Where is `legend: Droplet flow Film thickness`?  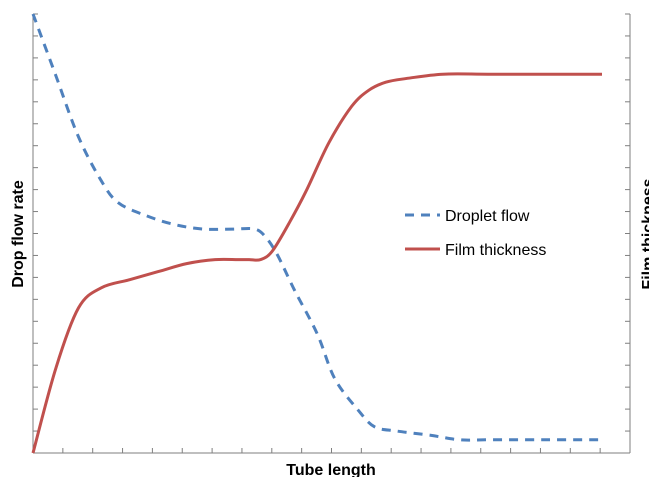
legend: Droplet flow Film thickness is located at coordinates (475, 233).